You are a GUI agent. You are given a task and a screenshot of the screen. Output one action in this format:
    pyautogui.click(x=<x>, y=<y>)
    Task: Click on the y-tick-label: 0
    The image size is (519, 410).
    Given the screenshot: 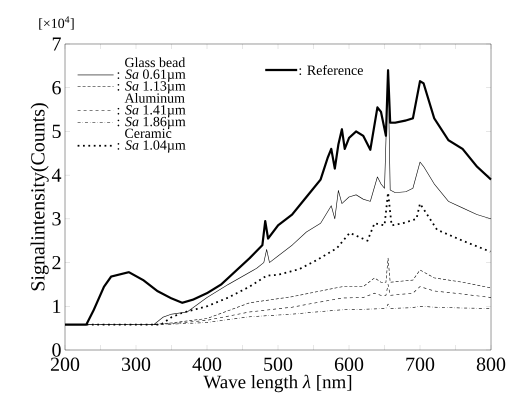 What is the action you would take?
    pyautogui.click(x=56, y=350)
    